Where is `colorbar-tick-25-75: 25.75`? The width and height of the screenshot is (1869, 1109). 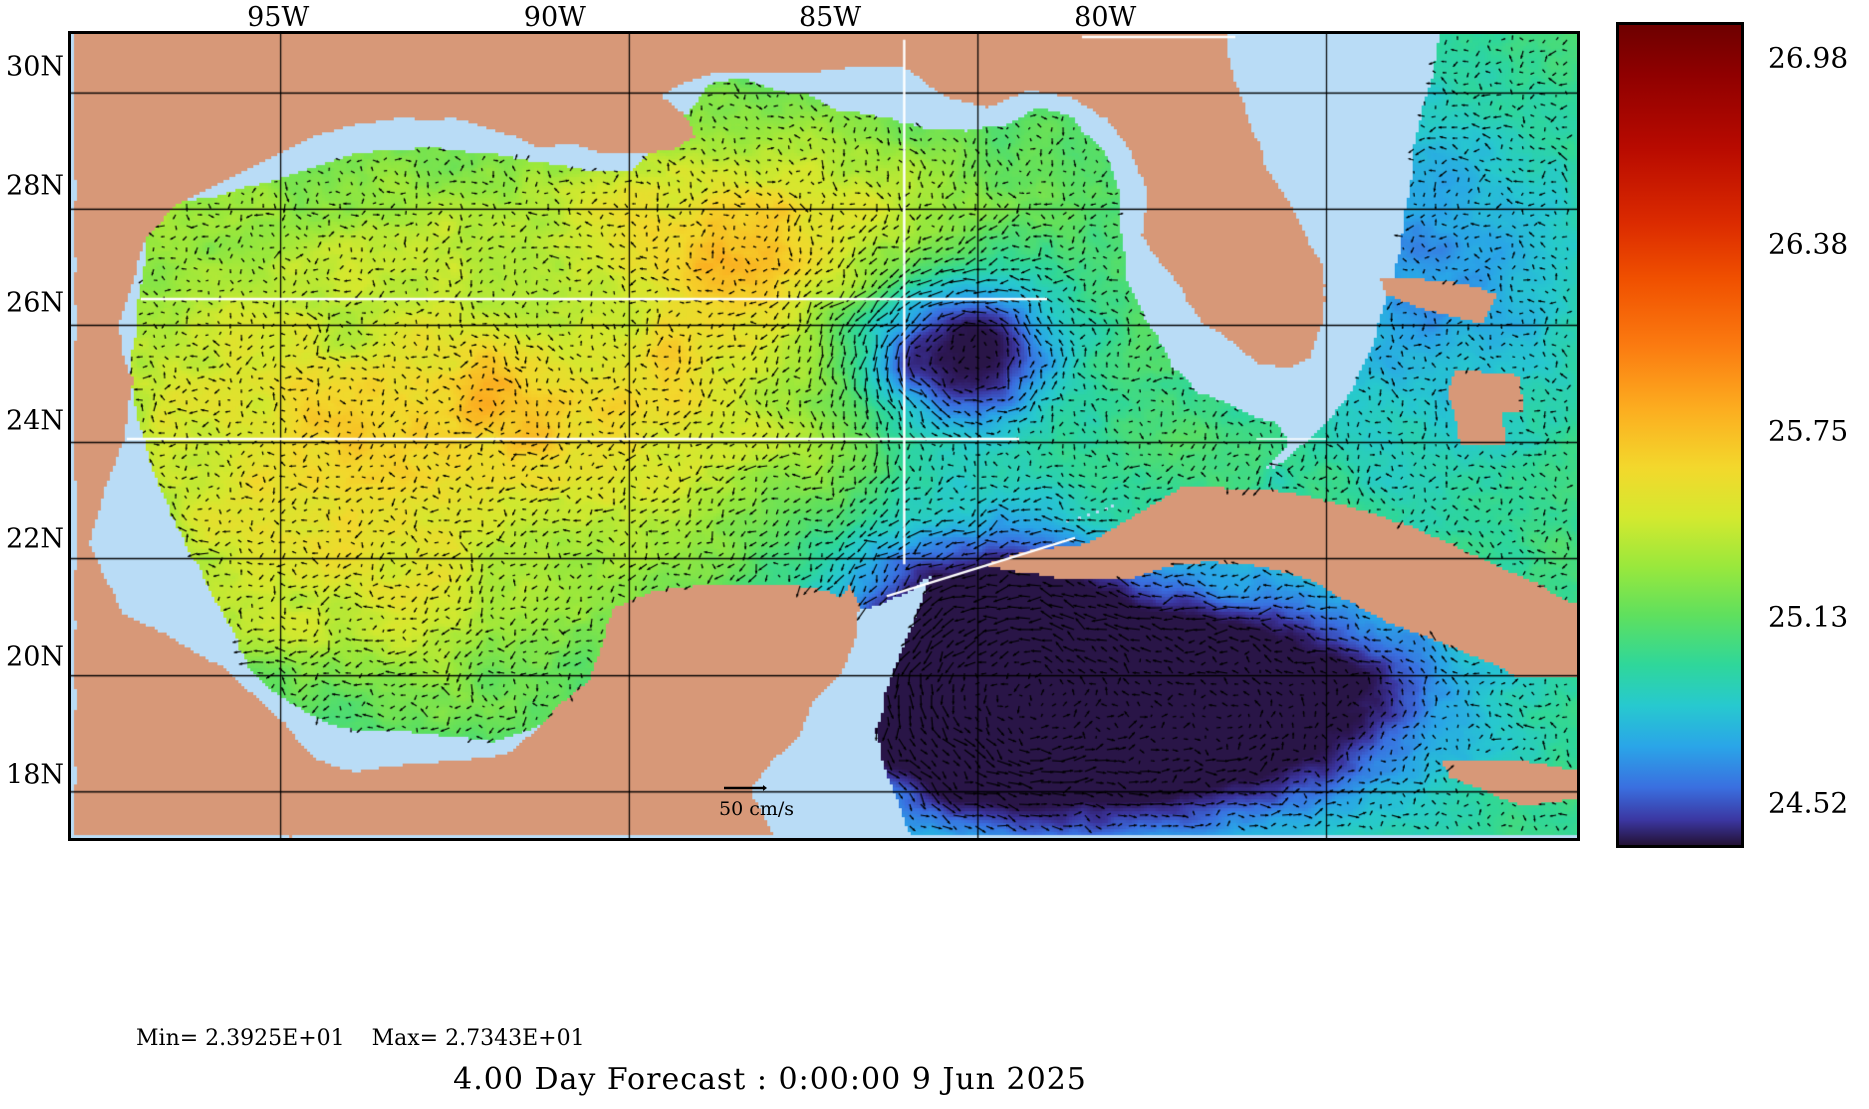
colorbar-tick-25-75: 25.75 is located at coordinates (1808, 431).